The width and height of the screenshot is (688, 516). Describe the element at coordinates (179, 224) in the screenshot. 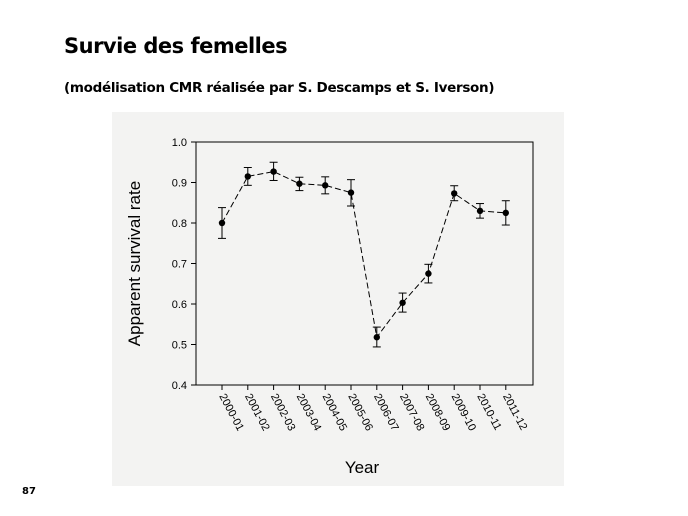

I see `y-tick-label: 0.8` at that location.